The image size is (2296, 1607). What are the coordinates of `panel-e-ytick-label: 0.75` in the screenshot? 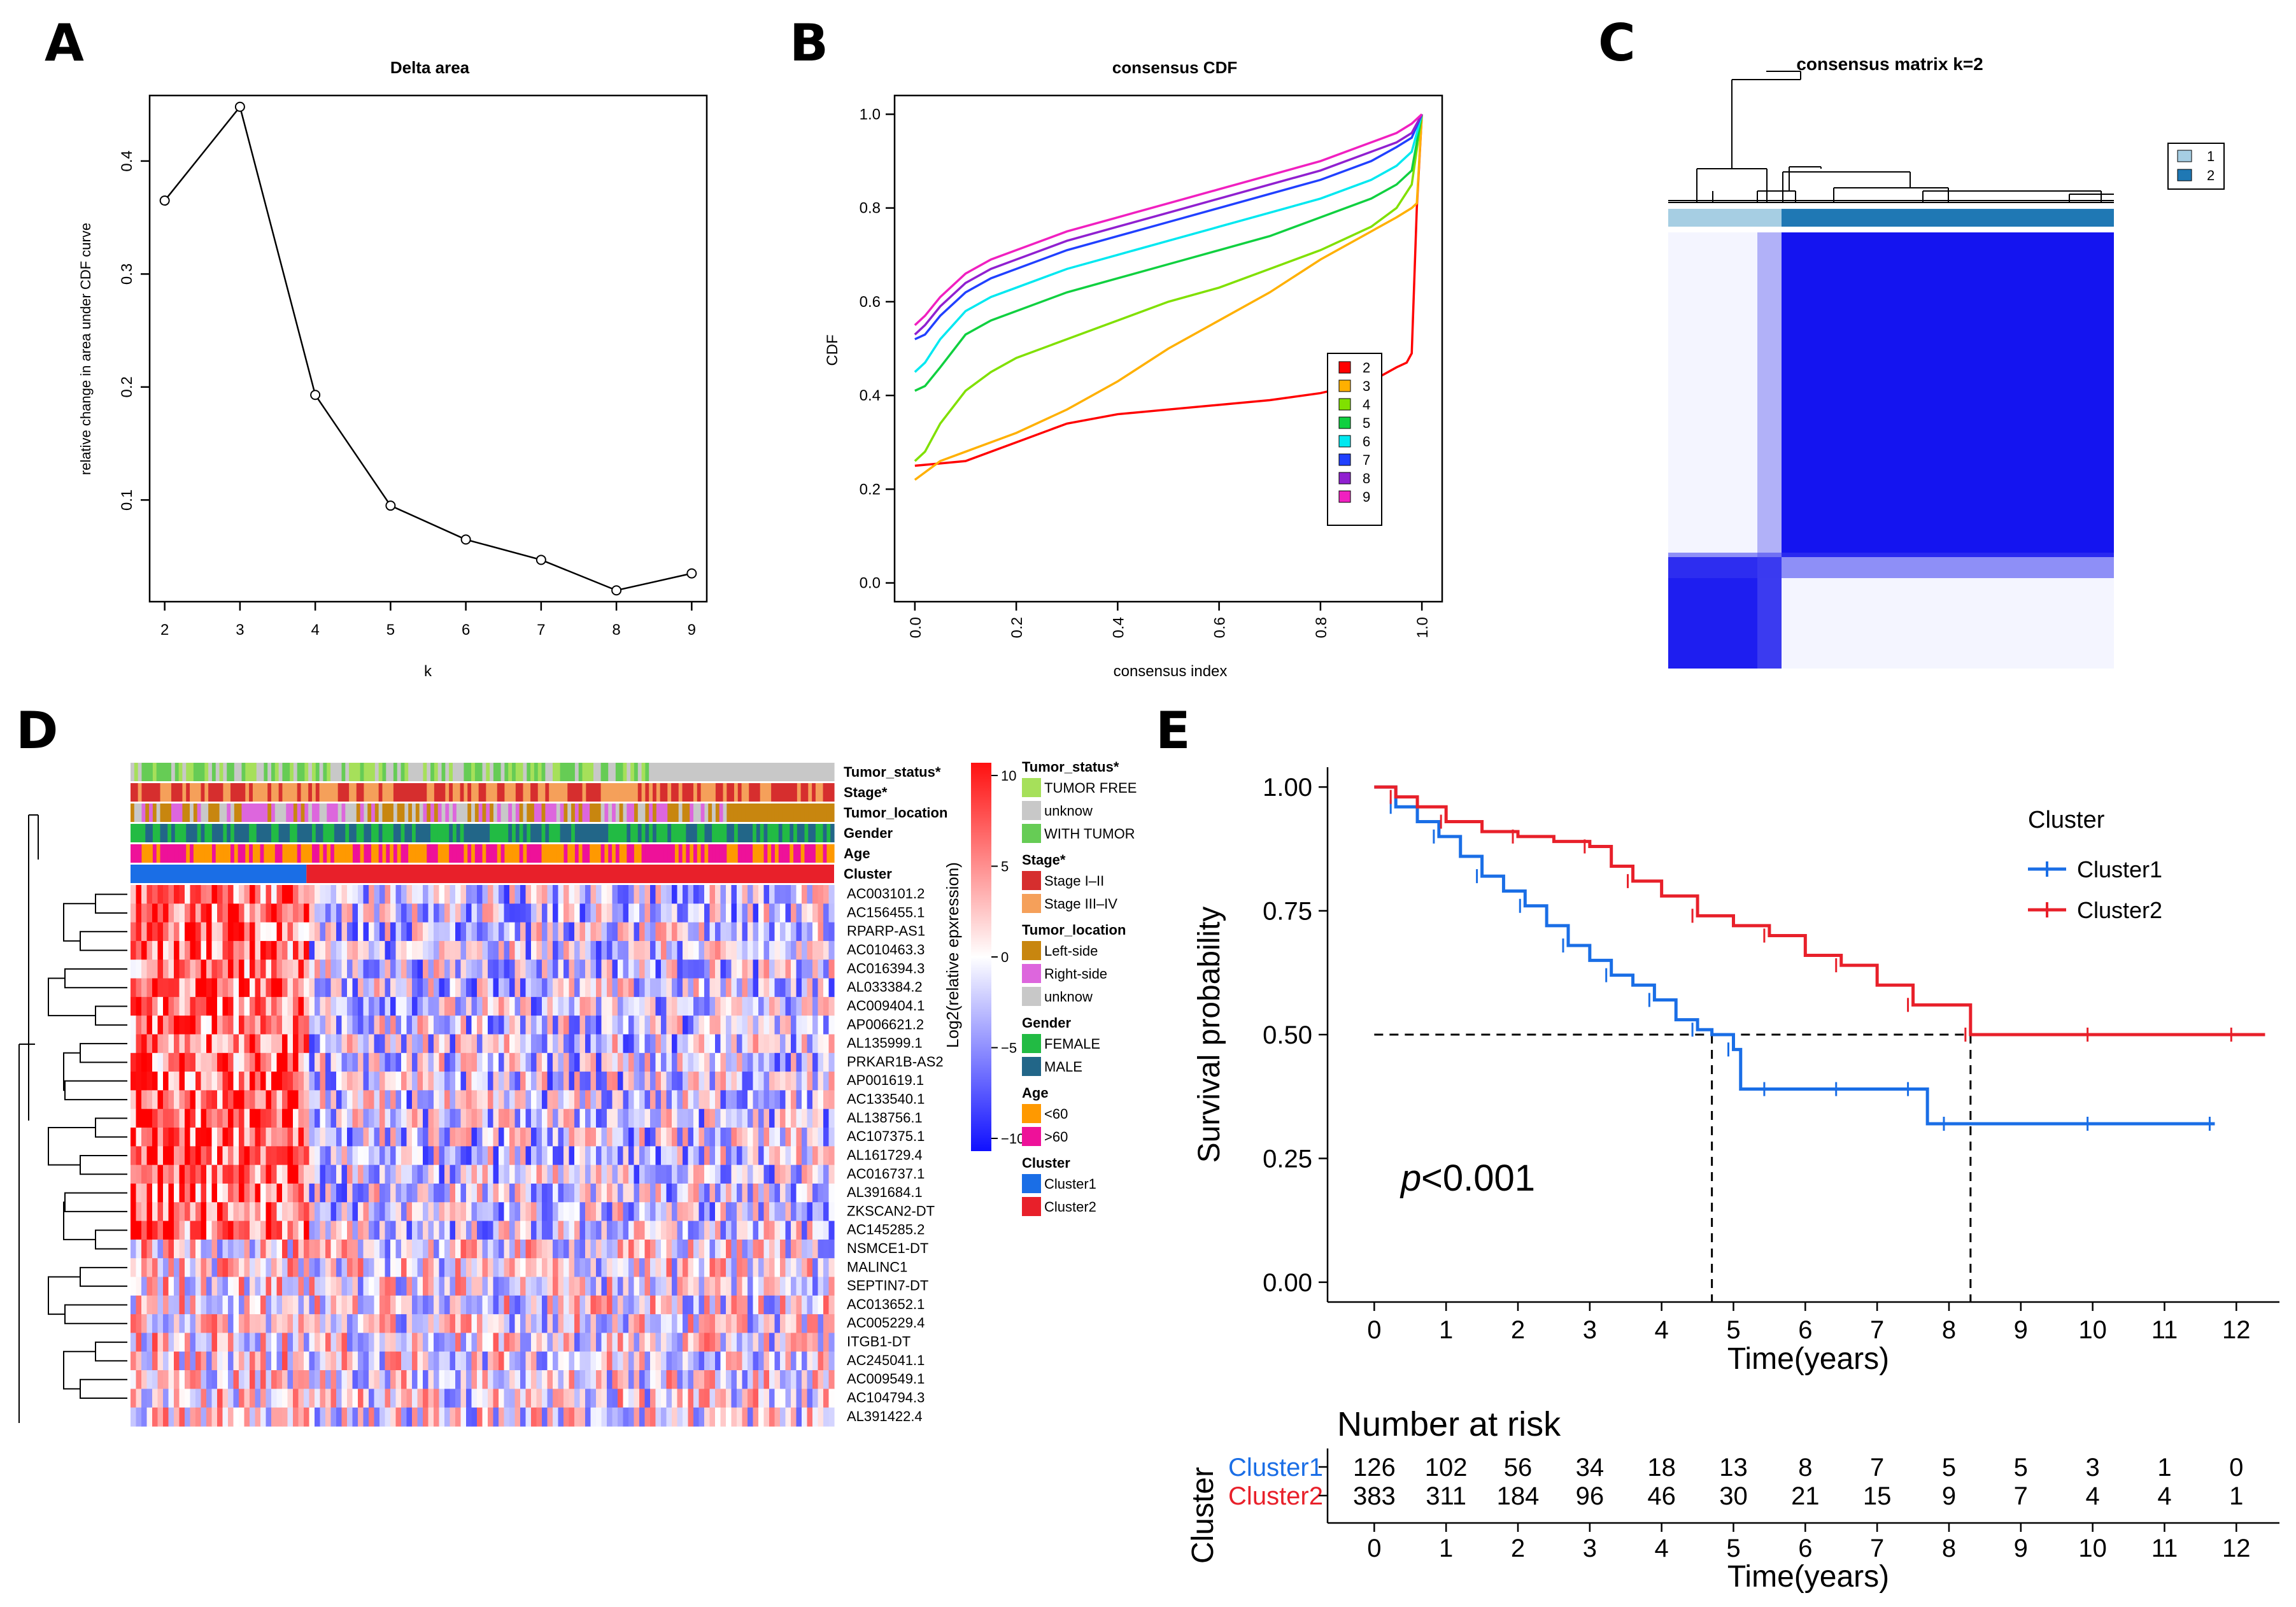 It's located at (1287, 912).